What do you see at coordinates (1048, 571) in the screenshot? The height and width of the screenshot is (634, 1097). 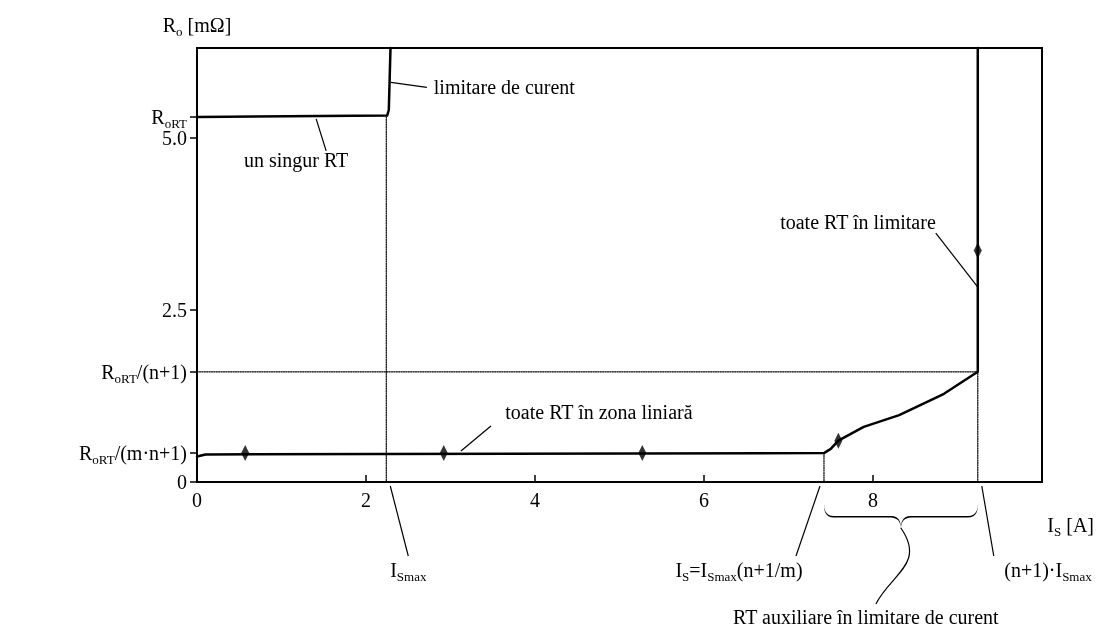 I see `annotation: (n+1)·I$_{Smax}$` at bounding box center [1048, 571].